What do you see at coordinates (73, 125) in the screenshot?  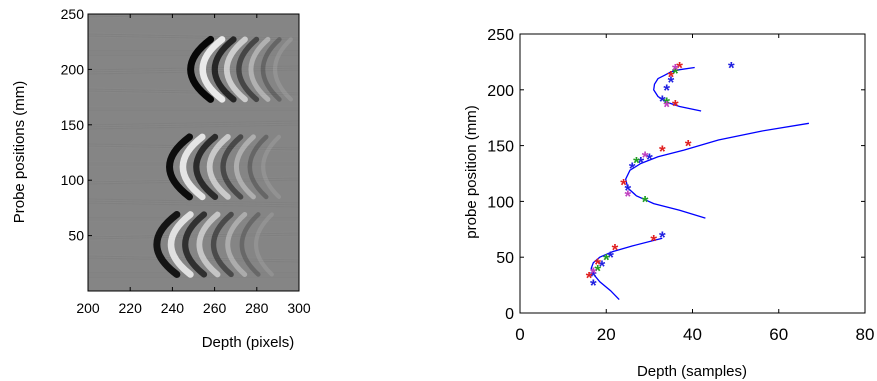 I see `left-y-tick-label: 150` at bounding box center [73, 125].